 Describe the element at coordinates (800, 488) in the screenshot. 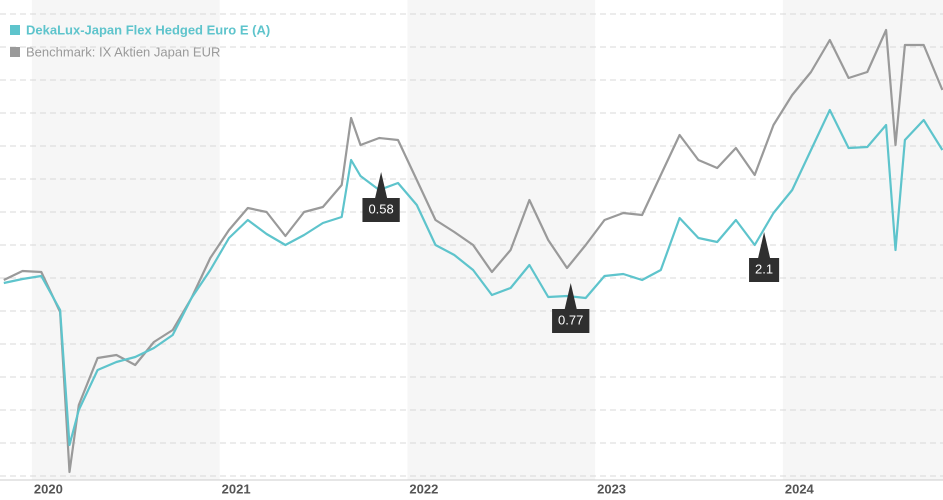

I see `x-tick-label: 2024` at that location.